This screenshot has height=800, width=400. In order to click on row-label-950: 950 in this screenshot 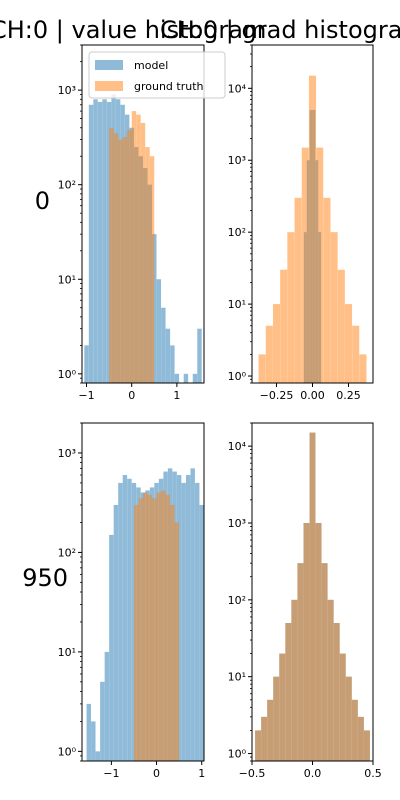, I will do `click(45, 578)`.